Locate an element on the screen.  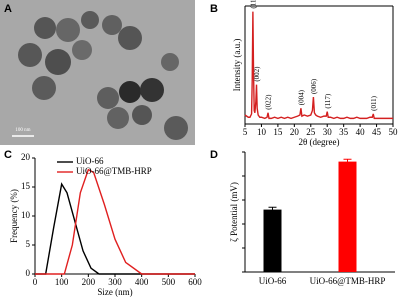
legend-label: UiO-66@TMB-HRP is located at coordinates (114, 171).